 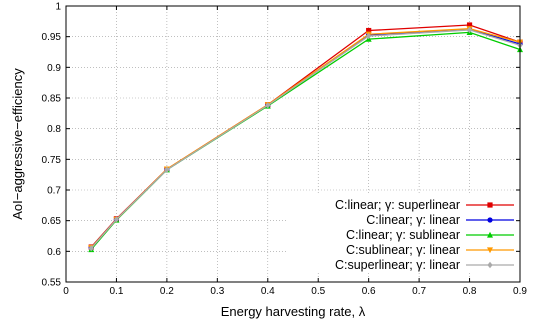 I want to click on legend-entry: C:linear; γ: superlinear, so click(x=424, y=205).